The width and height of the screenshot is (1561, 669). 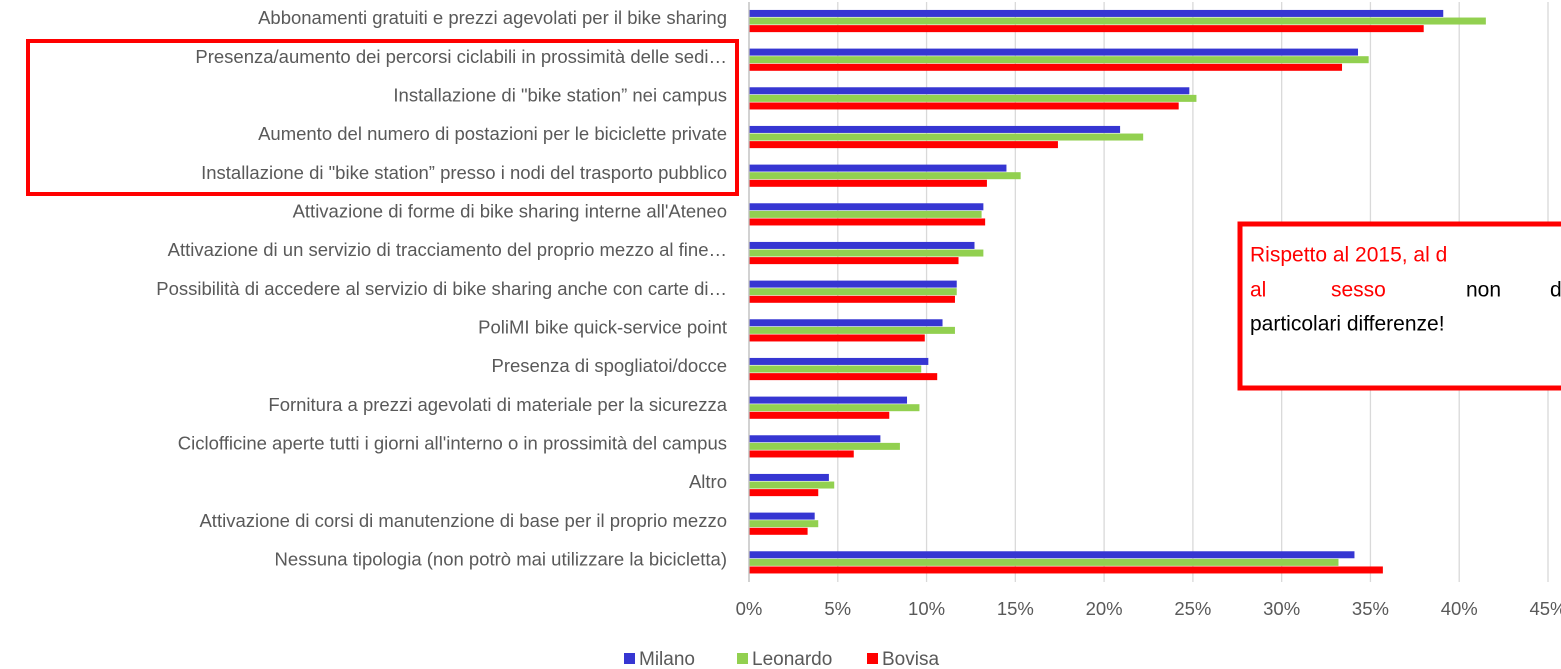 I want to click on x-tick-label: 10%, so click(x=926, y=608).